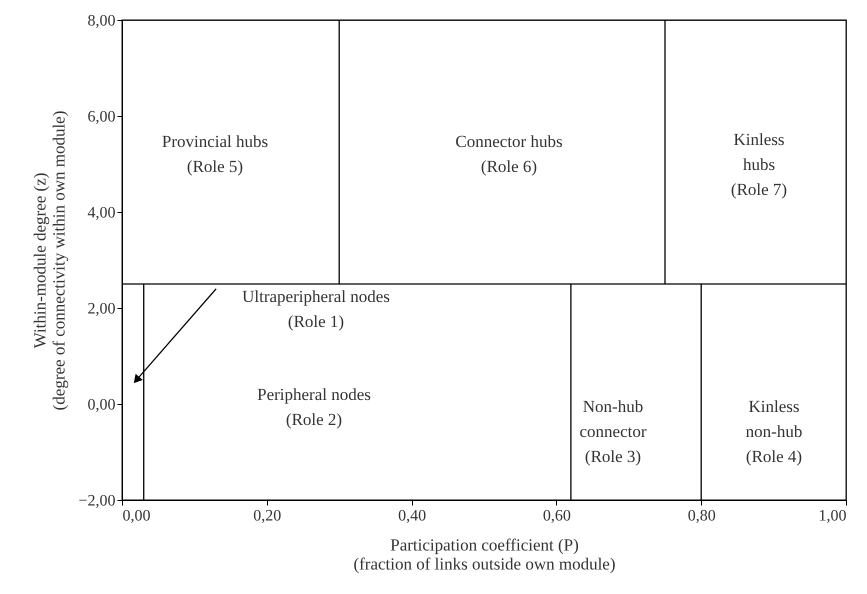 Image resolution: width=867 pixels, height=594 pixels. Describe the element at coordinates (759, 164) in the screenshot. I see `annotation: Kinless hubs (Role 7)` at that location.